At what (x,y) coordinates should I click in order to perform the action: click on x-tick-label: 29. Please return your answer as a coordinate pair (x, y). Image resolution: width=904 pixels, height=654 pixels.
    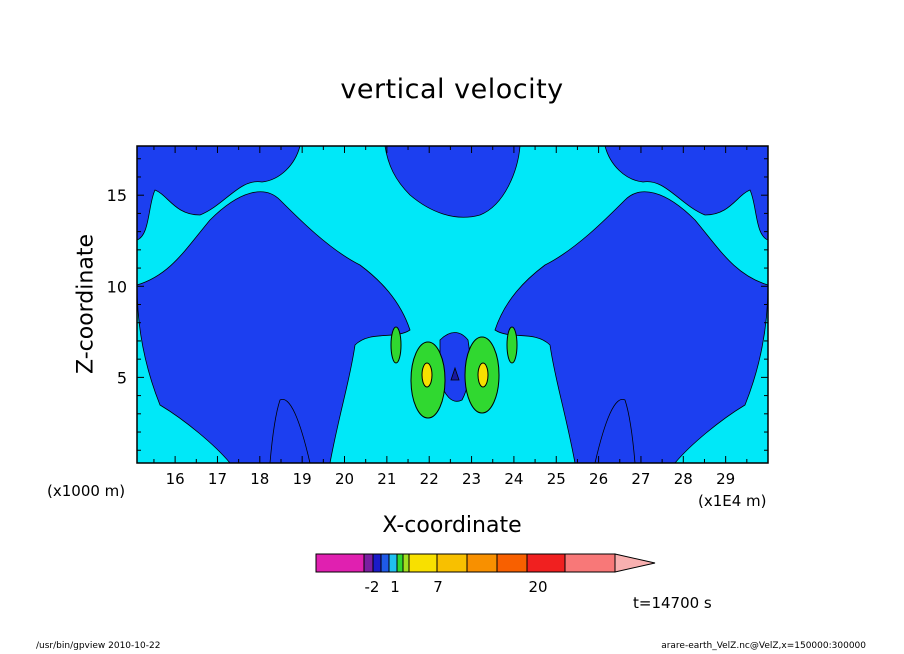
    Looking at the image, I should click on (725, 479).